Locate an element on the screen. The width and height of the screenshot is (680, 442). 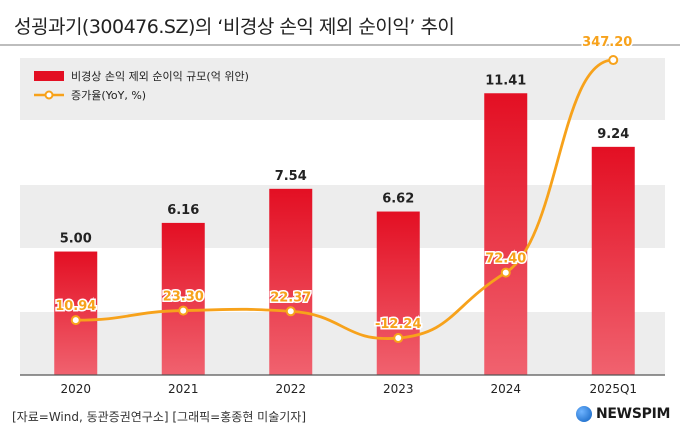
growth-label-2024: 72.40 is located at coordinates (505, 259).